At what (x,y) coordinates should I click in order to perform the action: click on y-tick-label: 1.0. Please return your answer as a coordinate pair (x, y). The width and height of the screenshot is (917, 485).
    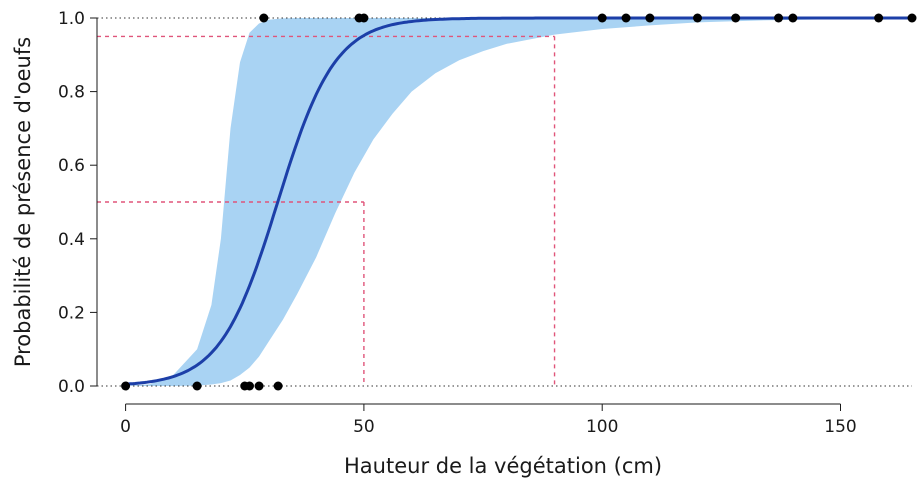
    Looking at the image, I should click on (71, 19).